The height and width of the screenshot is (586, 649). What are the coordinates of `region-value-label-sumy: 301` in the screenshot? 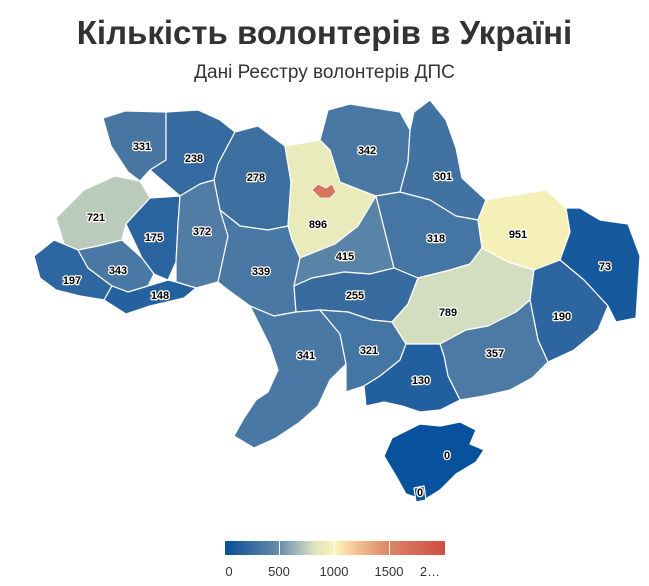 It's located at (443, 177).